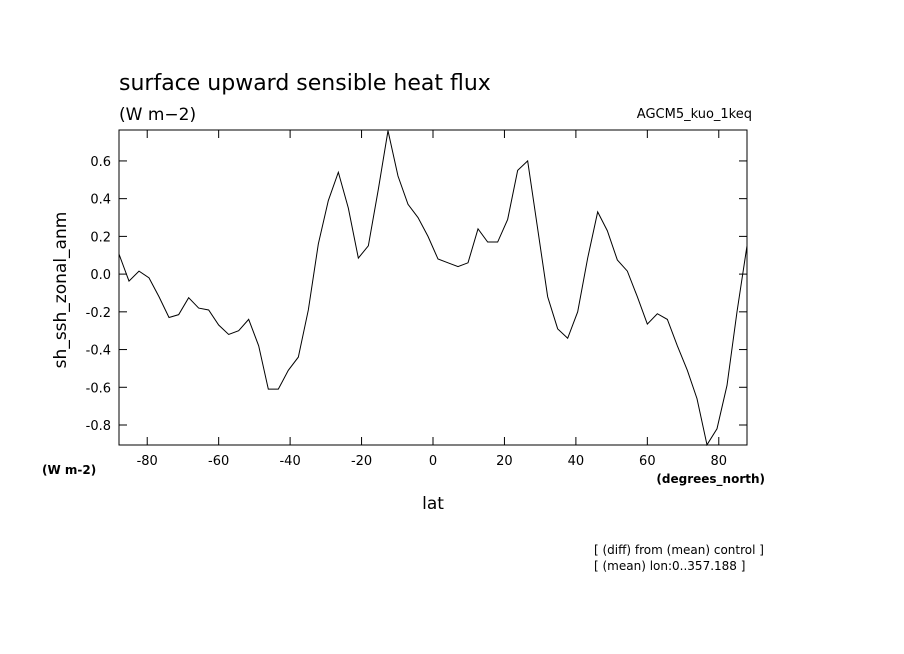 This screenshot has width=904, height=654. Describe the element at coordinates (669, 566) in the screenshot. I see `note: [ (mean) lon:0..357.188 ]` at that location.